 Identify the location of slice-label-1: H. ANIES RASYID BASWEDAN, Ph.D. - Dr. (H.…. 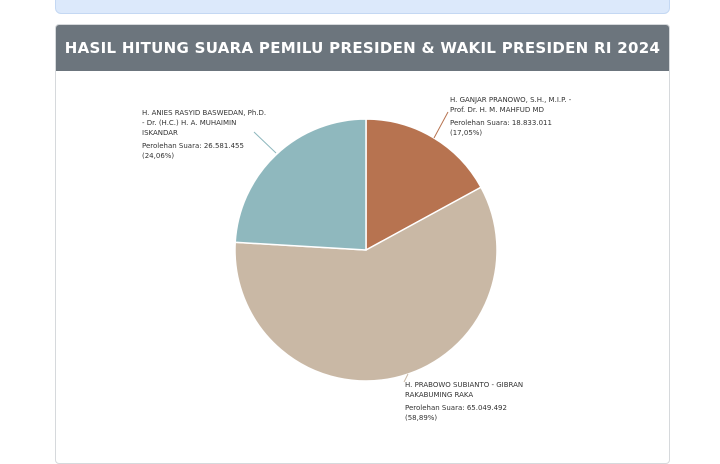
(204, 134).